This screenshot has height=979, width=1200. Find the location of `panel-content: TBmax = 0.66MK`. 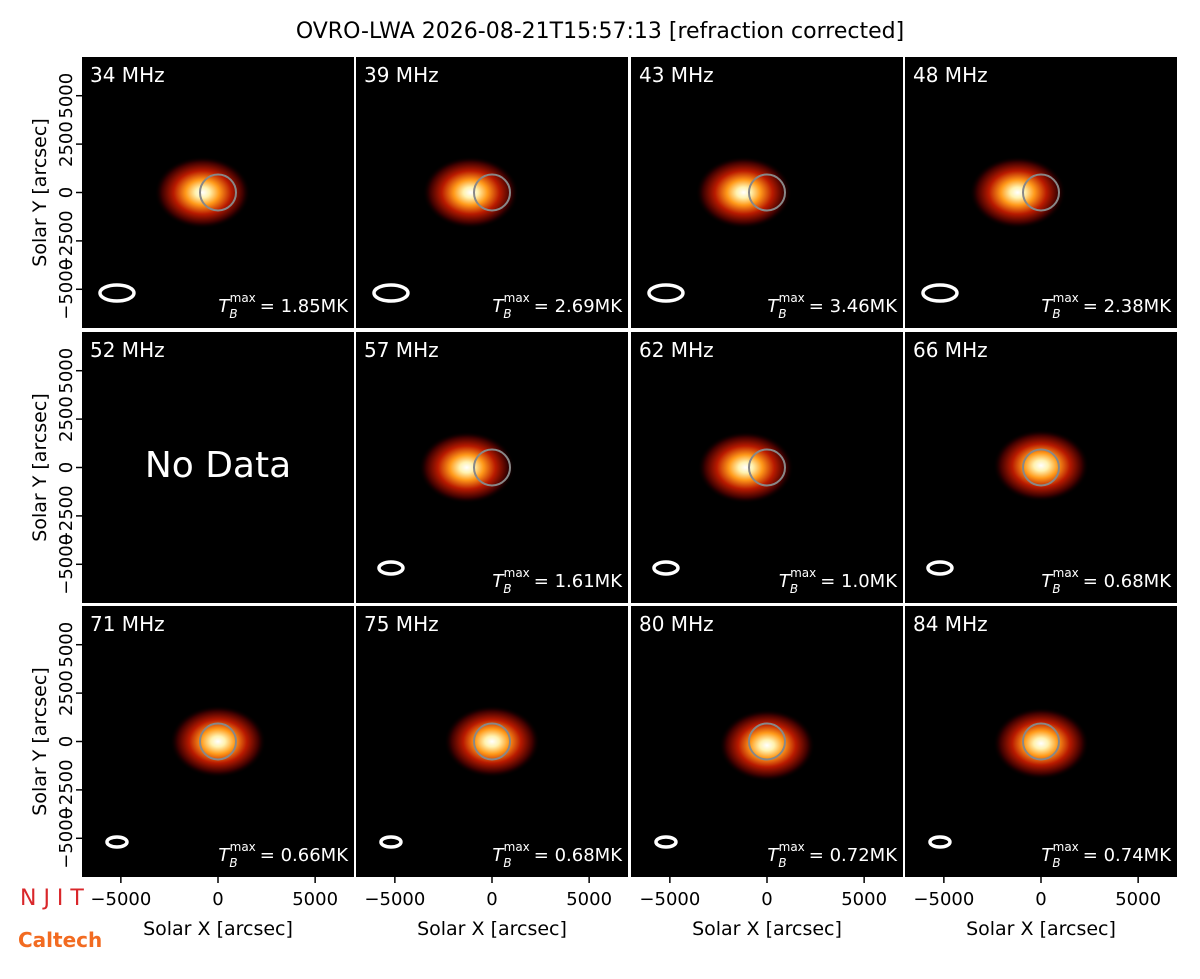

panel-content: TBmax = 0.66MK is located at coordinates (227, 787).